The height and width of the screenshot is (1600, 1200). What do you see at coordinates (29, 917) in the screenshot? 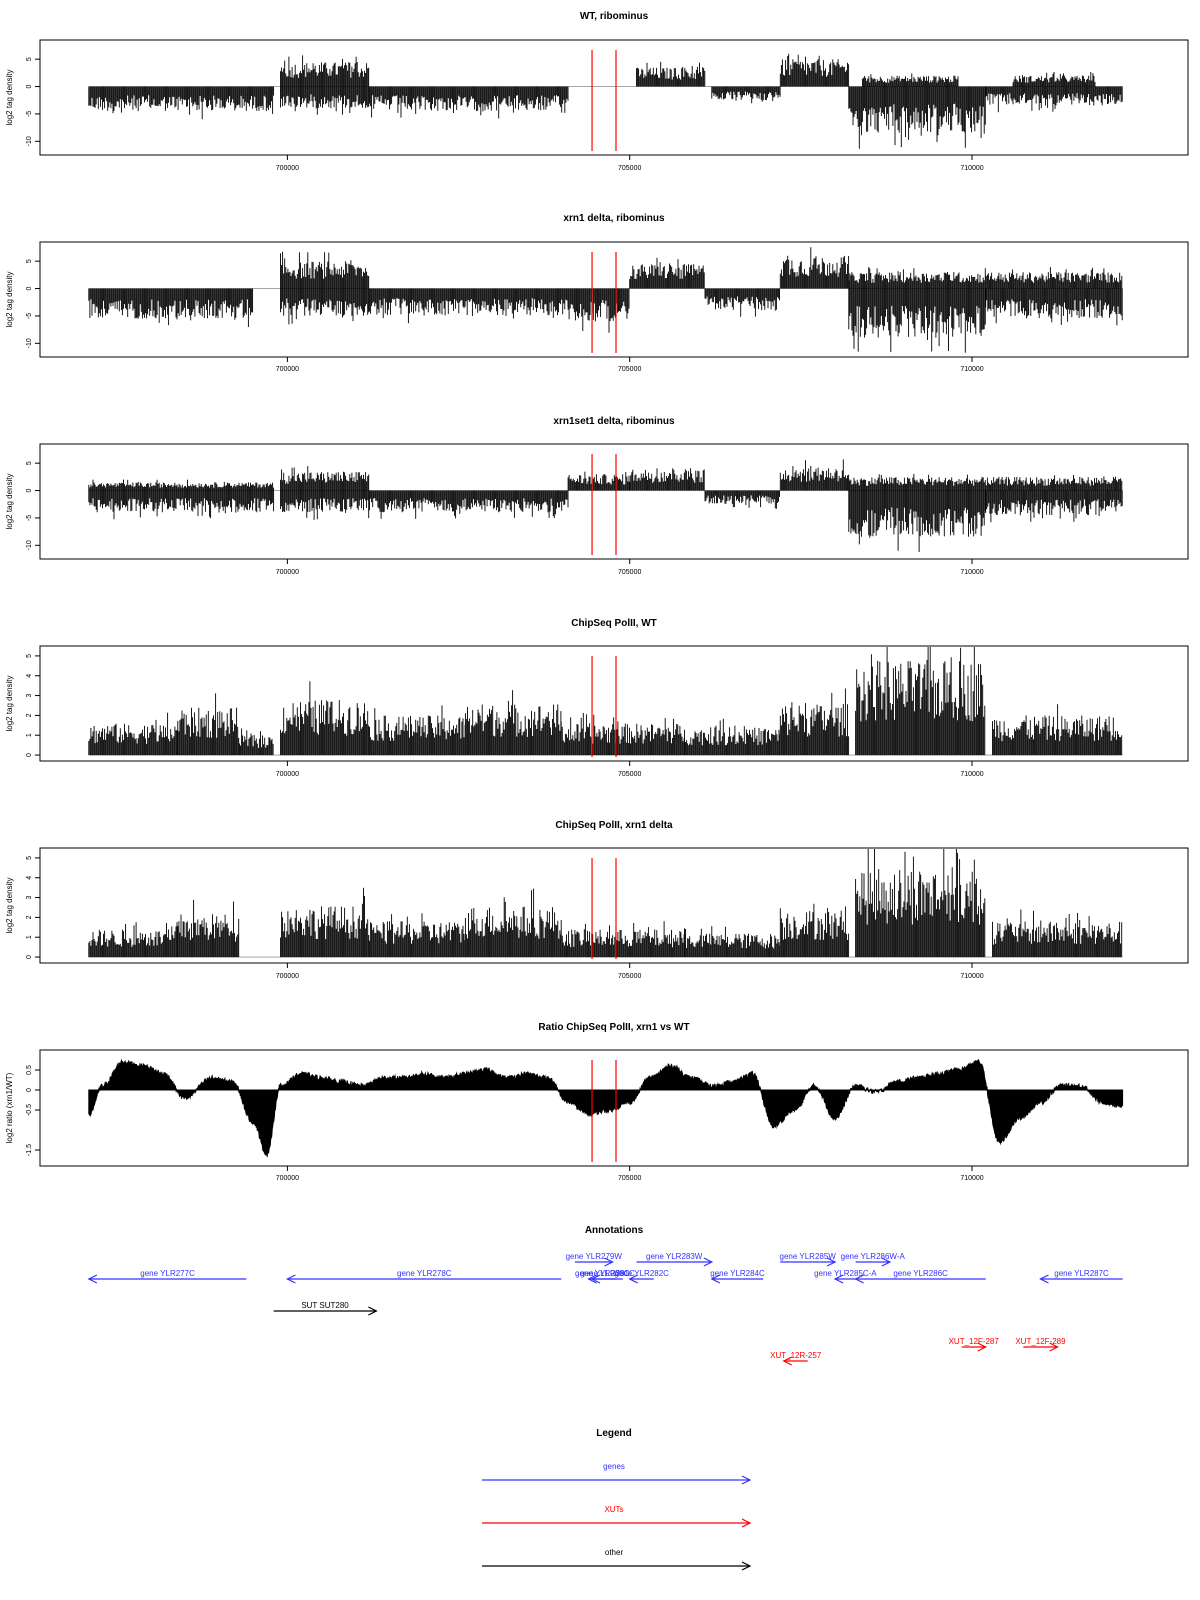
I see `y-tick-label: 2` at bounding box center [29, 917].